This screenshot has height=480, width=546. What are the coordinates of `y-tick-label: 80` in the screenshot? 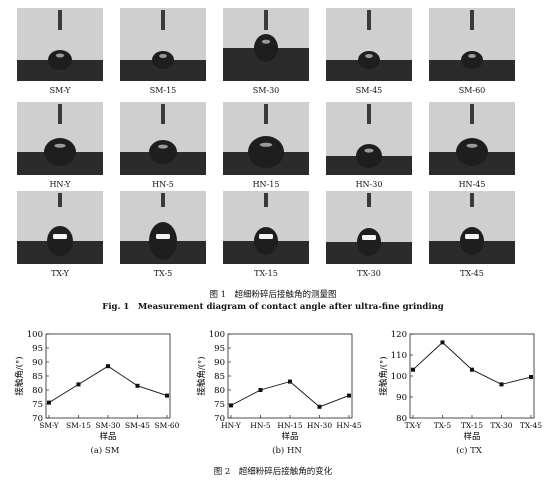 It's located at (219, 391).